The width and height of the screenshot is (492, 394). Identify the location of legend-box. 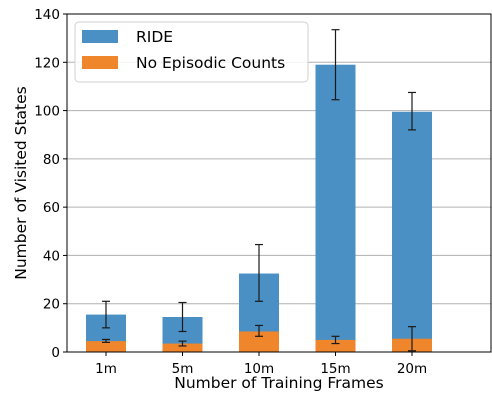
(191, 52).